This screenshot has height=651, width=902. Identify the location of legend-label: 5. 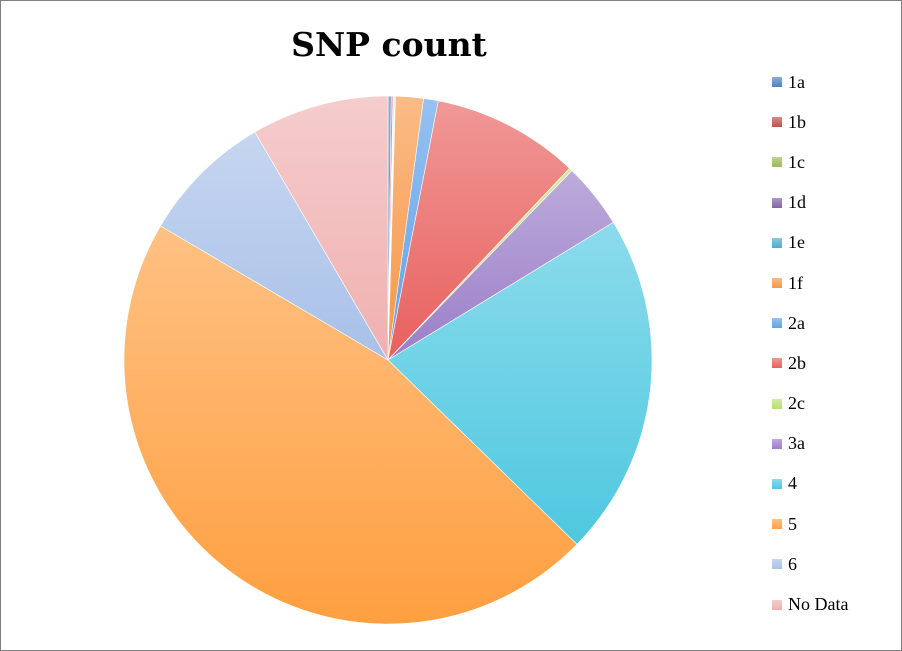
(792, 523).